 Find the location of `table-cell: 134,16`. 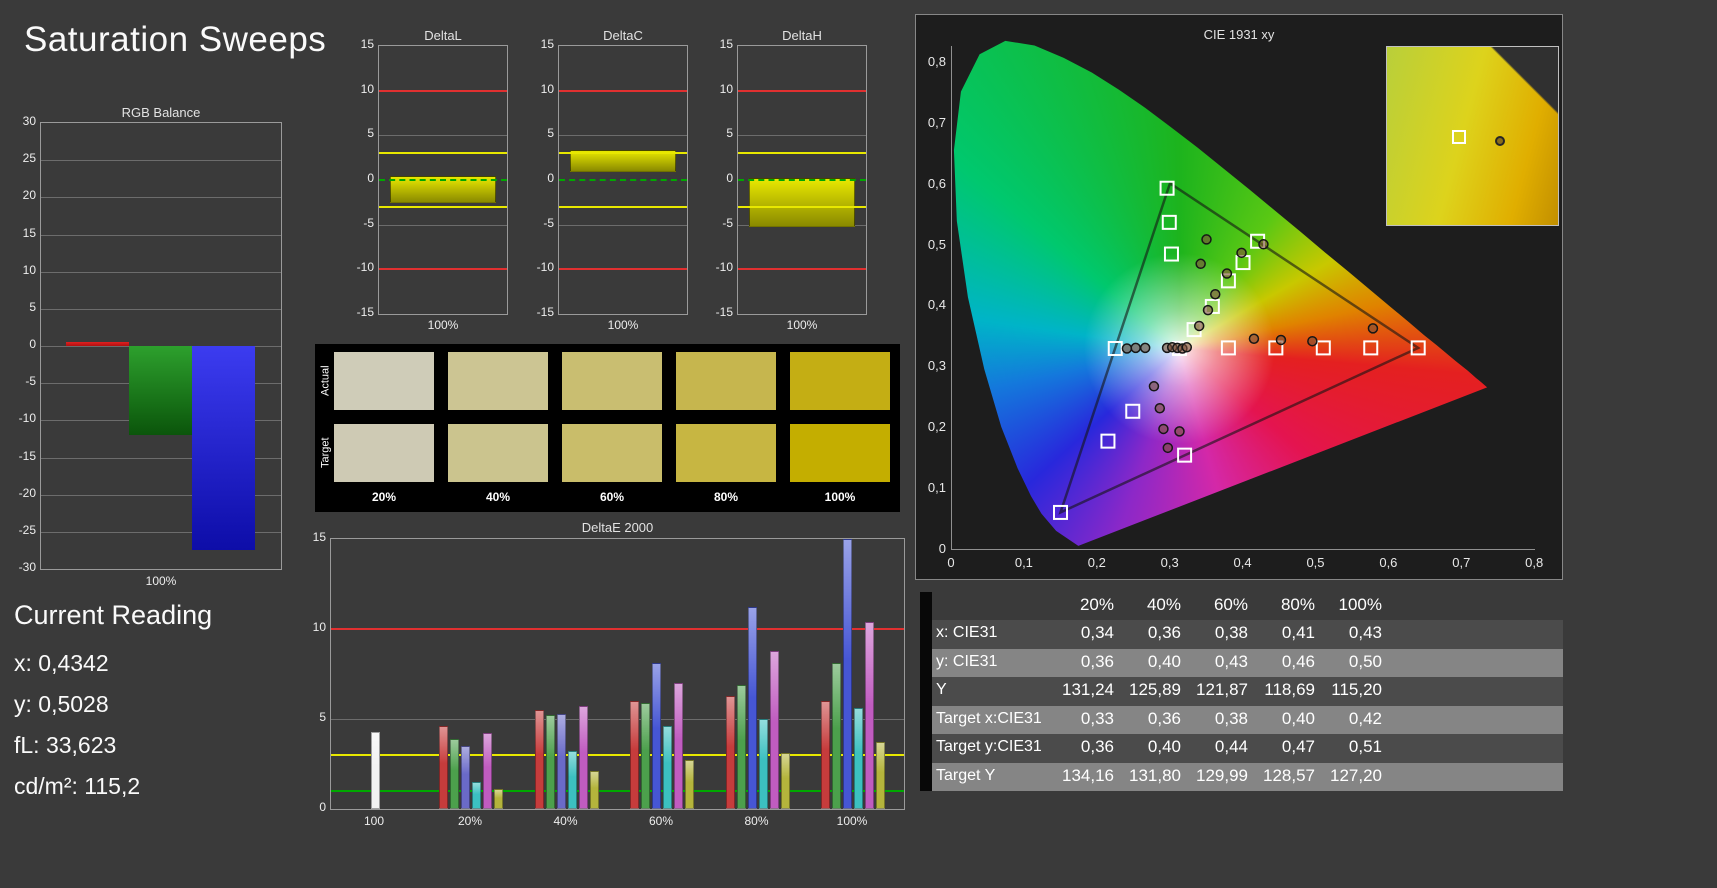

table-cell: 134,16 is located at coordinates (1088, 775).